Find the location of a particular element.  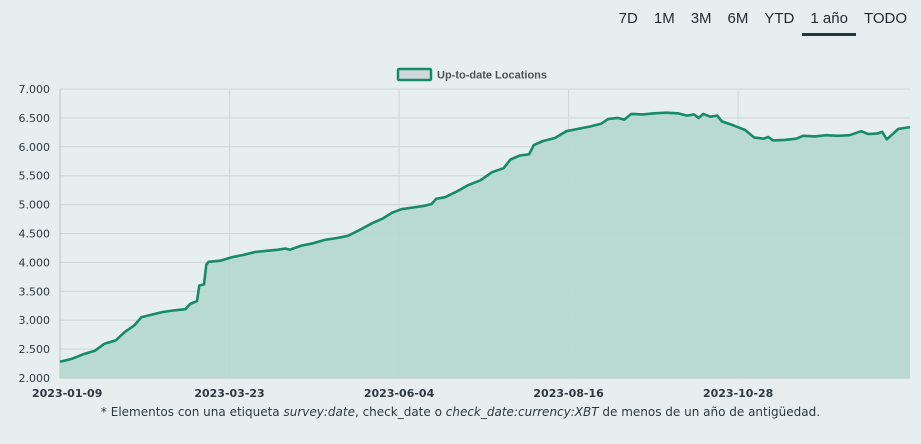

y-tick-label: 2.000 is located at coordinates (35, 378).